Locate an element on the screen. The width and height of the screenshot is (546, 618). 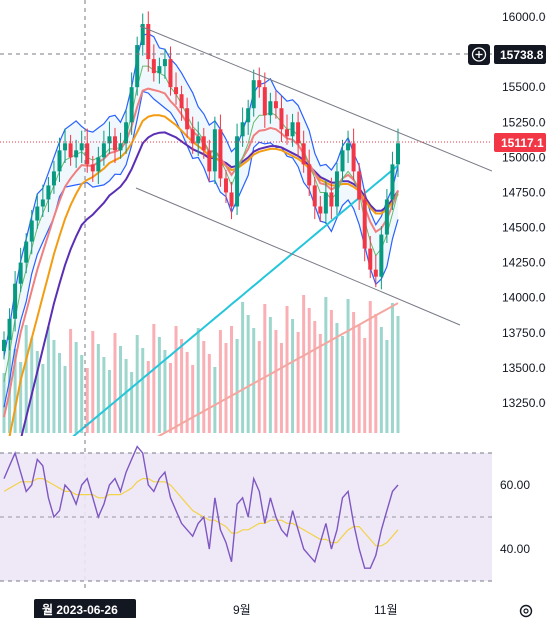
gear-icon is located at coordinates (526, 611).